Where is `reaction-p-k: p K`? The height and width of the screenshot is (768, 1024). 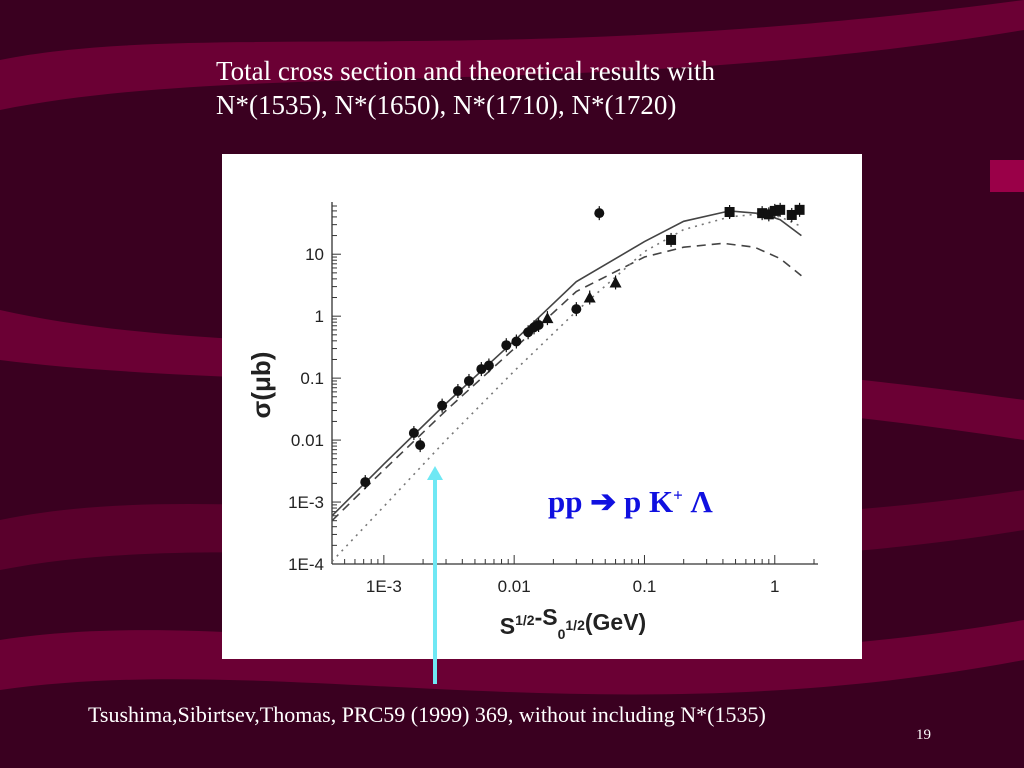 reaction-p-k: p K is located at coordinates (645, 501).